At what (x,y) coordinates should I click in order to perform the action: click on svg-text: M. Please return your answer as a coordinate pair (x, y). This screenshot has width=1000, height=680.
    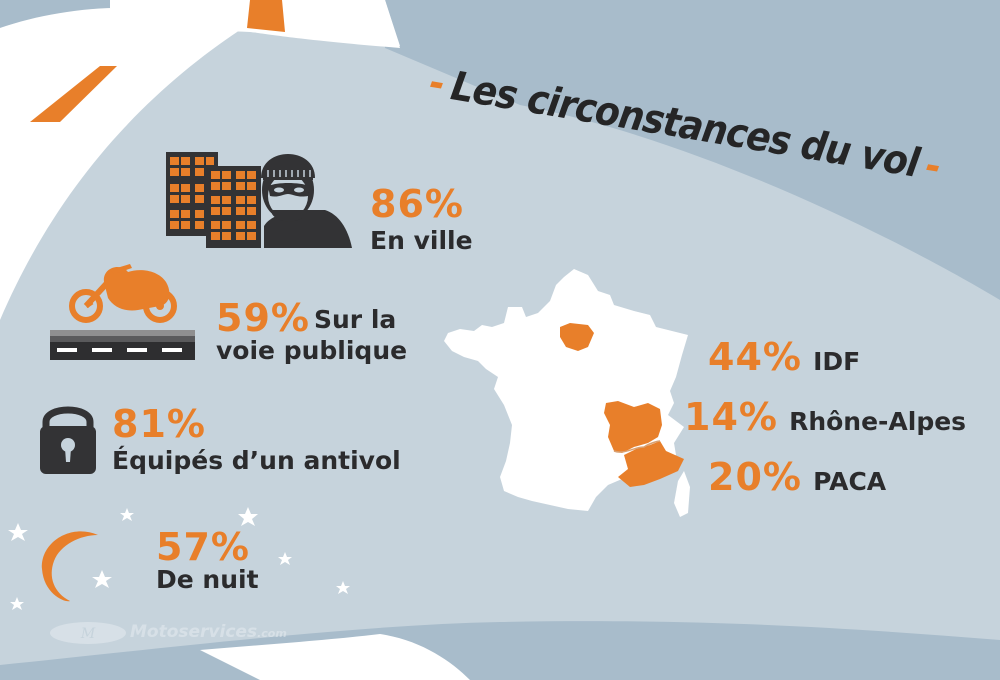
    Looking at the image, I should click on (88, 634).